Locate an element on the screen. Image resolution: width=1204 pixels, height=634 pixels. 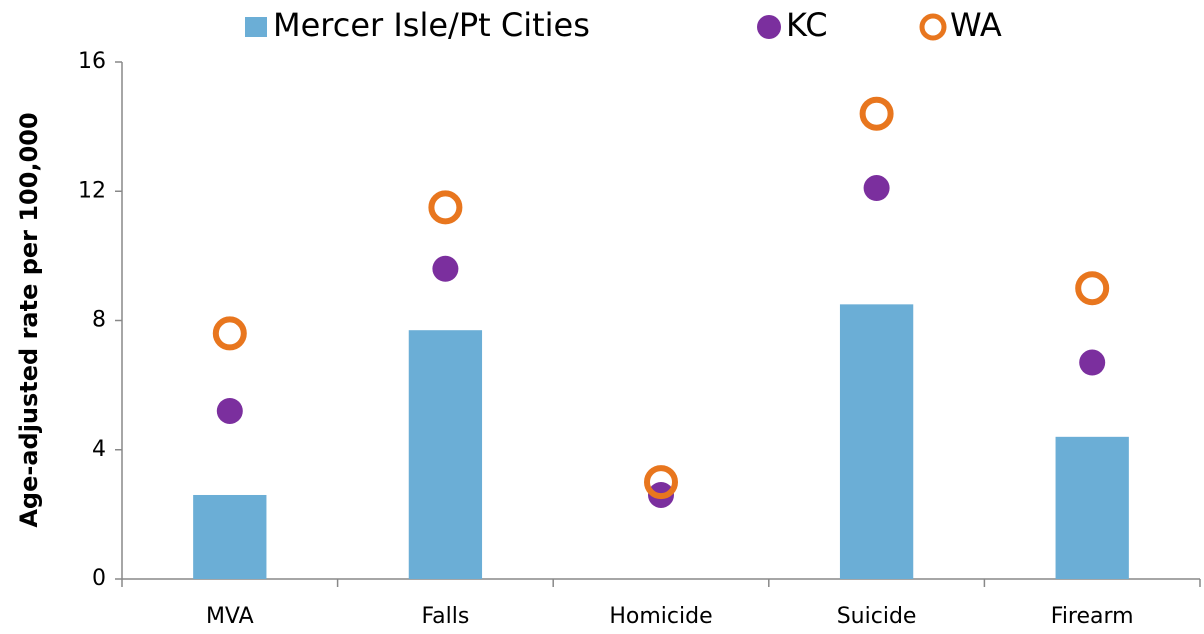
y-tick-label: 16 is located at coordinates (92, 61).